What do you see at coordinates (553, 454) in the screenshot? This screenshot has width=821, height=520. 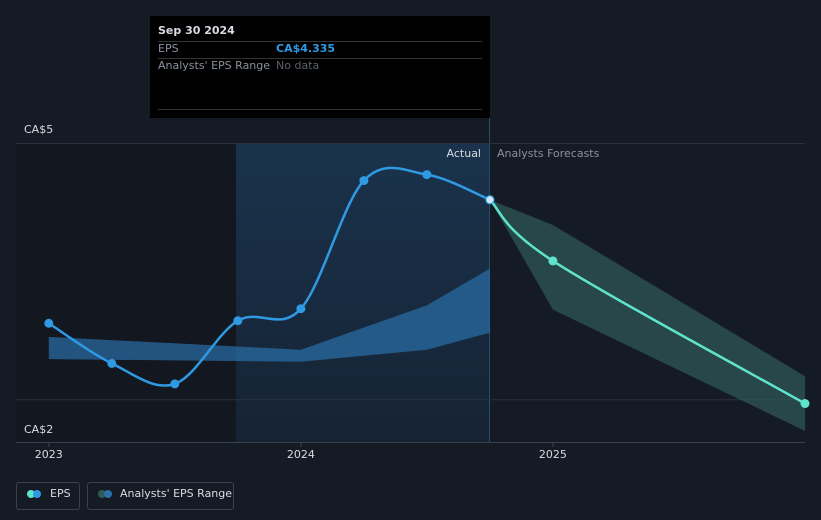 I see `x-tick-label: 2025` at bounding box center [553, 454].